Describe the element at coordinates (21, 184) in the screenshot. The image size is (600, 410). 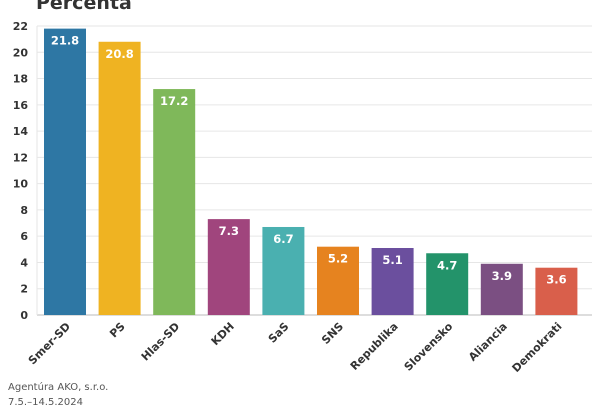
I see `y-tick-label: 10` at that location.